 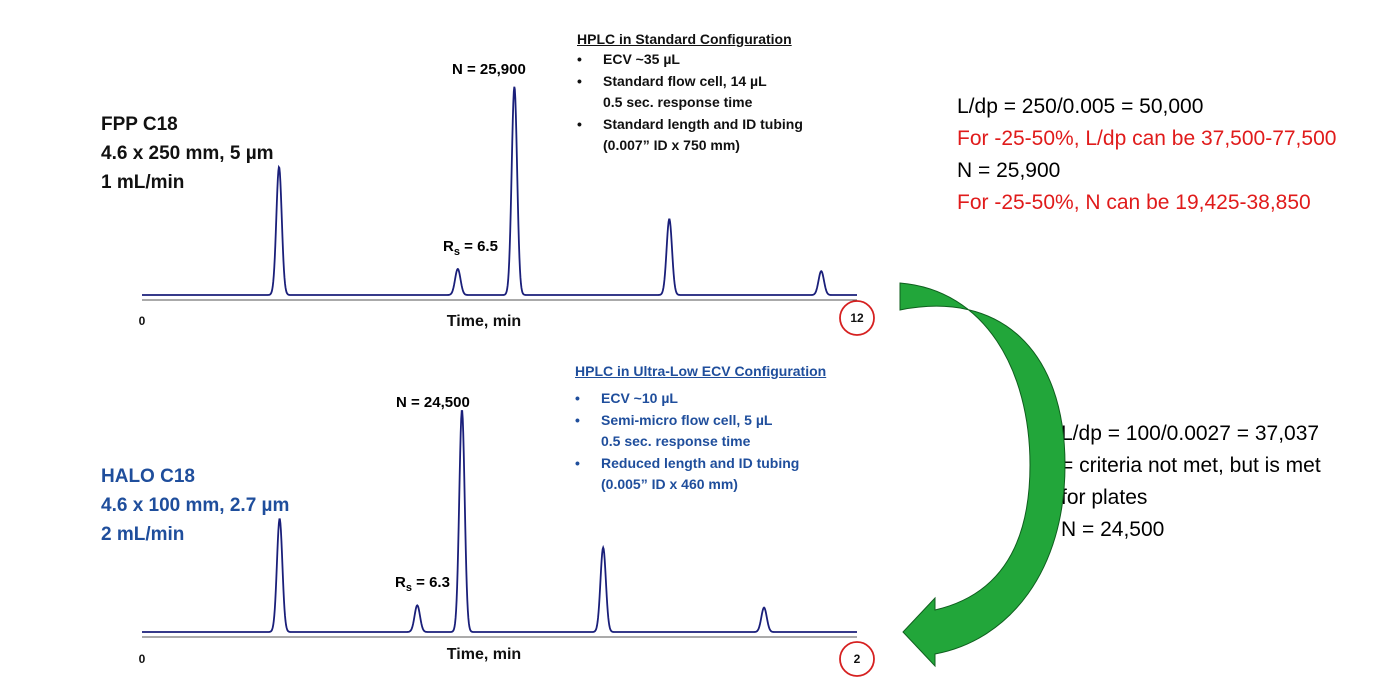 I want to click on top-column-label: FPP C18 4.6 x 250 mm, 5 µm 1 mL/min, so click(x=187, y=153).